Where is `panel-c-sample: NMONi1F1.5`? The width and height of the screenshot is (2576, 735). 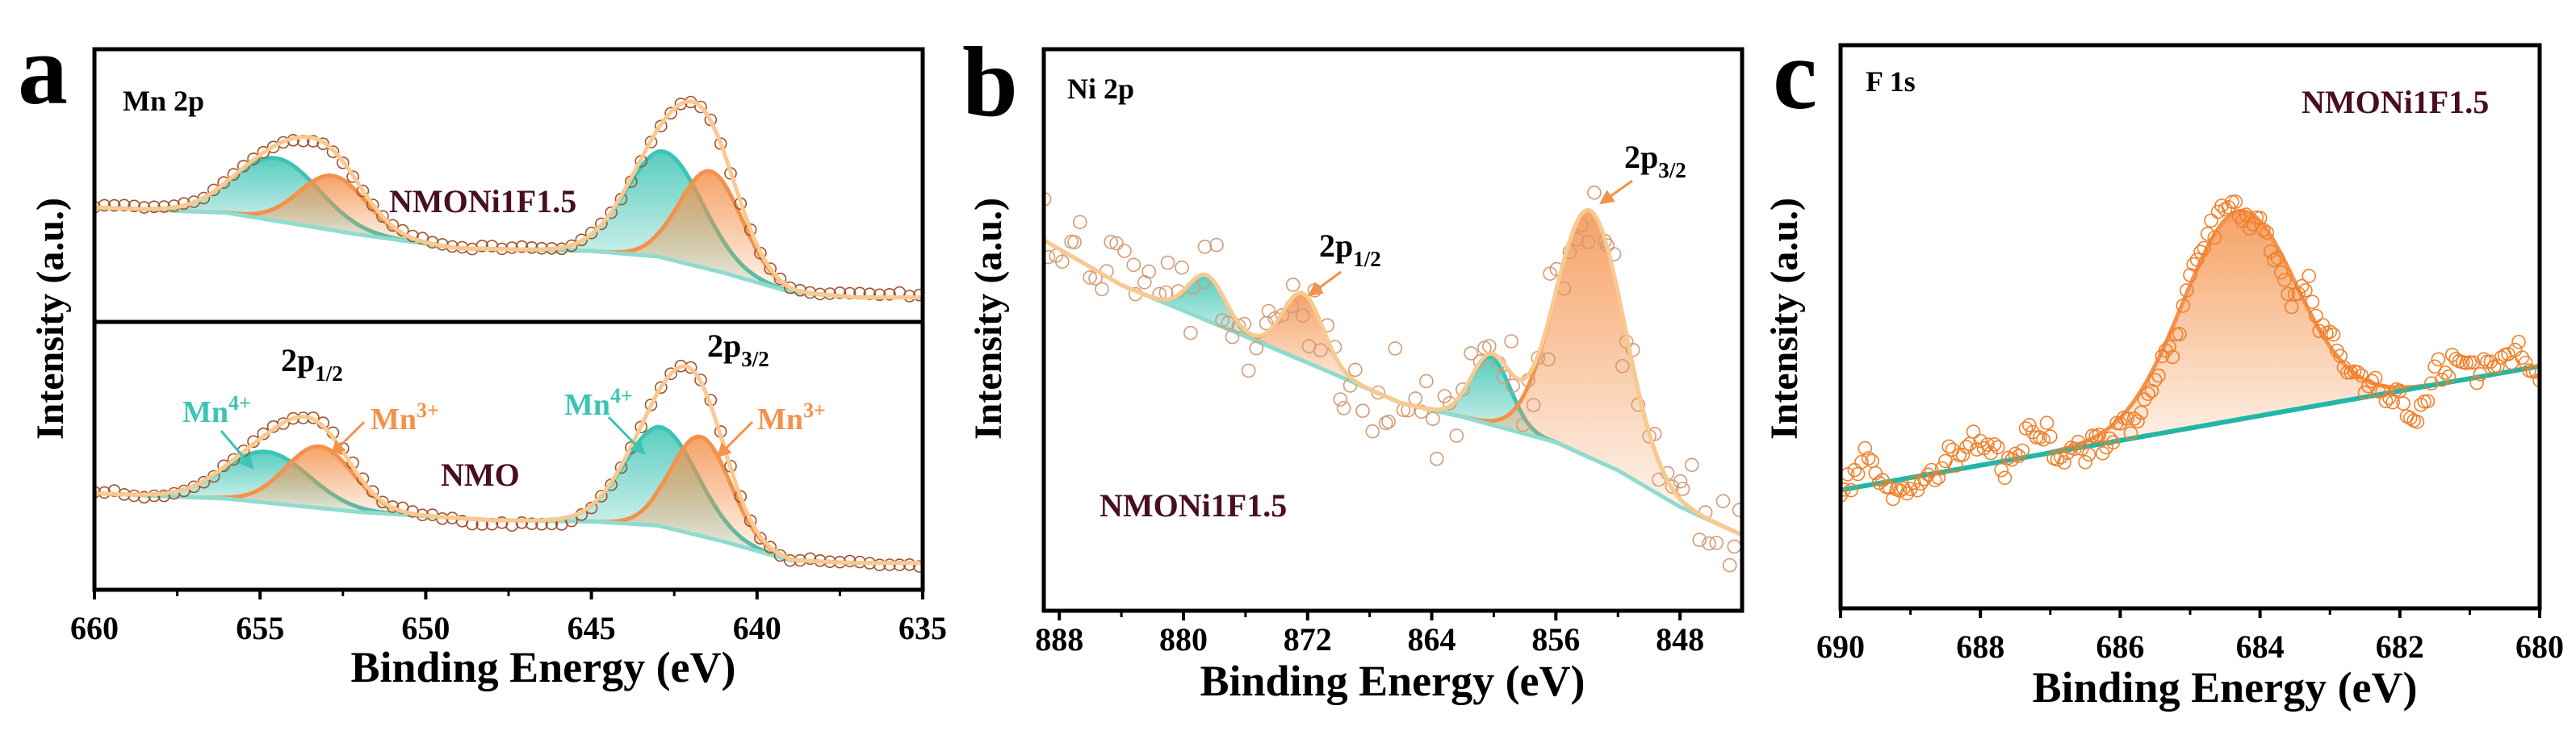 panel-c-sample: NMONi1F1.5 is located at coordinates (2396, 102).